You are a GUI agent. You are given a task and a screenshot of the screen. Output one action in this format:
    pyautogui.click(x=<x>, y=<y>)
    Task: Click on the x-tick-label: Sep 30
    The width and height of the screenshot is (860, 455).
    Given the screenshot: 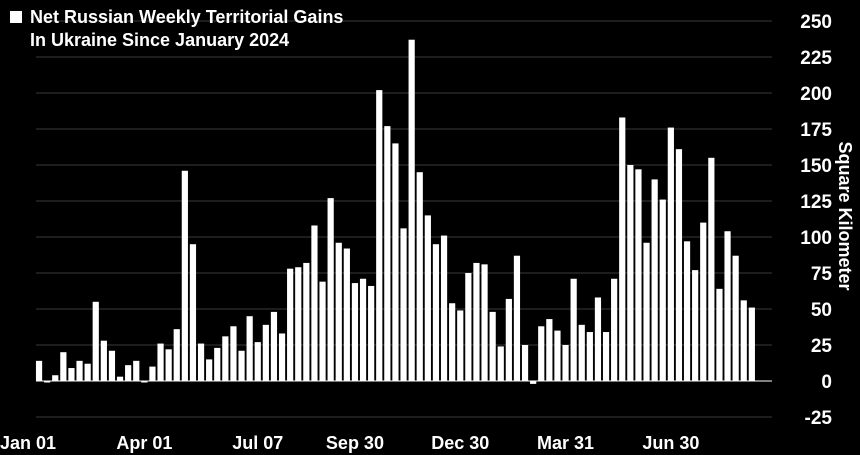 What is the action you would take?
    pyautogui.click(x=355, y=443)
    